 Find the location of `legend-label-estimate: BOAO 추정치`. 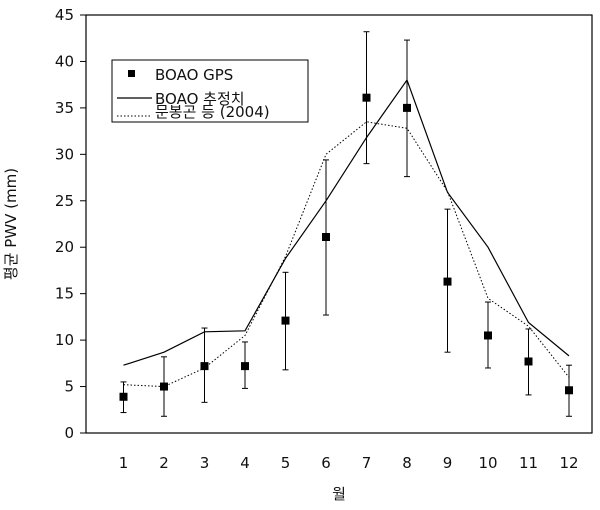

legend-label-estimate: BOAO 추정치 is located at coordinates (200, 99).